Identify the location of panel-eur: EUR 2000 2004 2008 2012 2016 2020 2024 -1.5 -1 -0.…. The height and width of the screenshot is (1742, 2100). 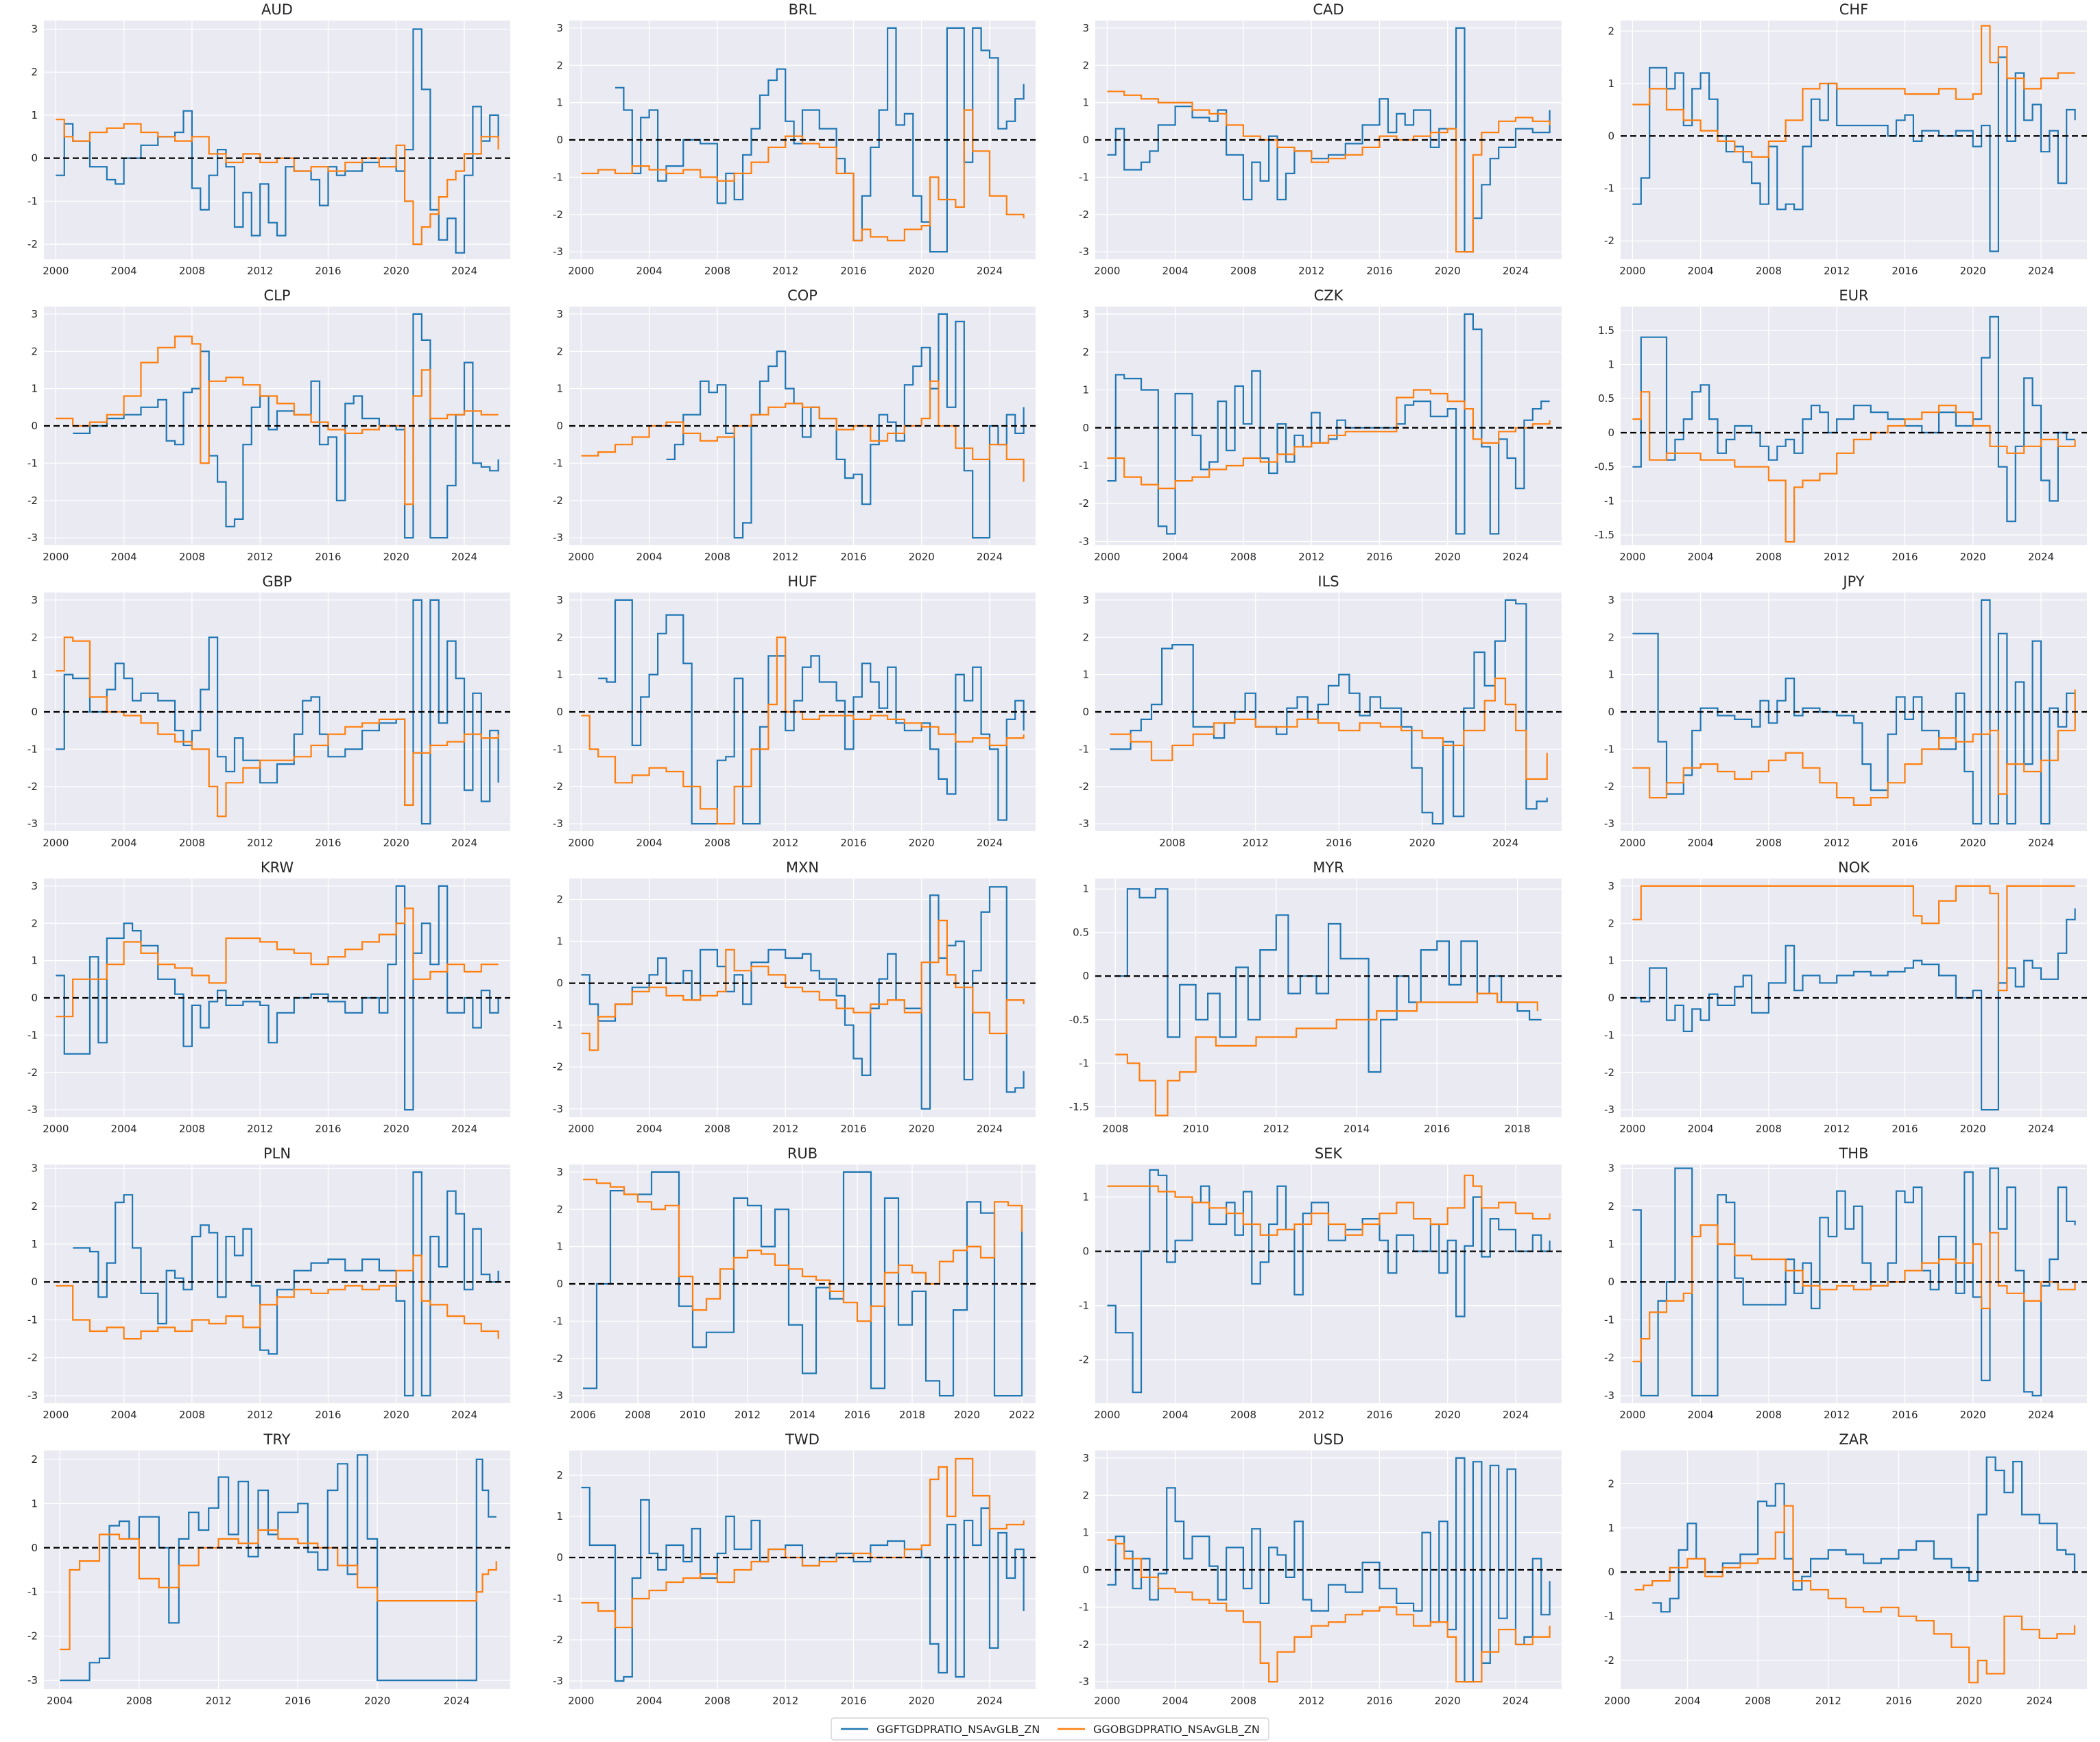
(1841, 425).